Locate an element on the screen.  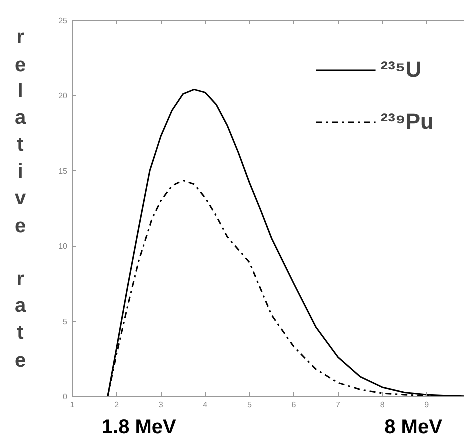
x-tick-label: 3 is located at coordinates (161, 405).